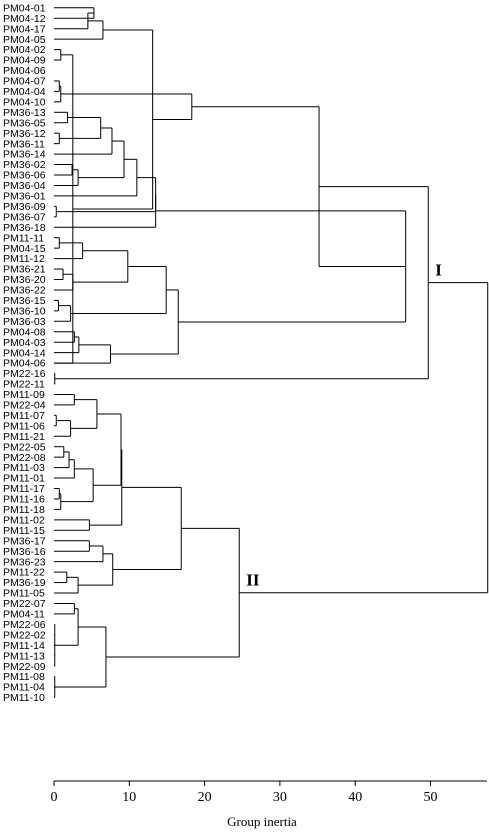  Describe the element at coordinates (24, 40) in the screenshot. I see `leaf-label: PM04-05` at that location.